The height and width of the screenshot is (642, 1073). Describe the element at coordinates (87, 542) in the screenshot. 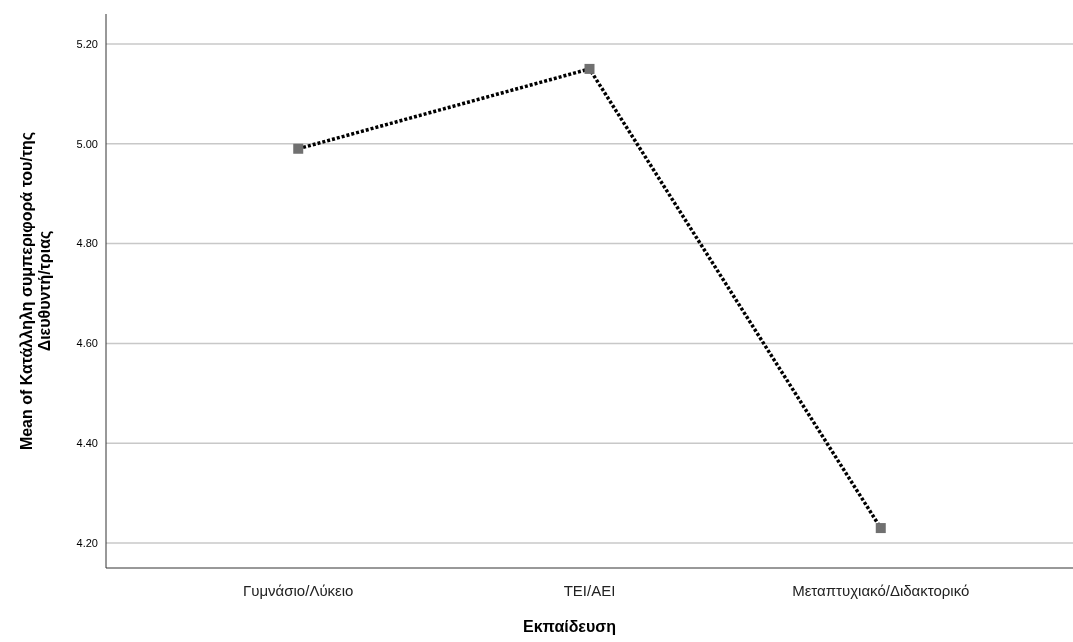

I see `y-tick-label: 4.20` at that location.